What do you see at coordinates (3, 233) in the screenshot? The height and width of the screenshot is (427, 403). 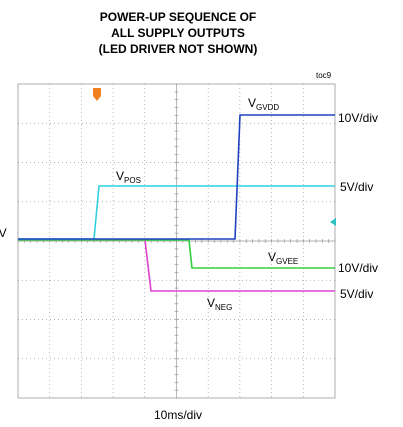 I see `ground-label: 0V` at bounding box center [3, 233].